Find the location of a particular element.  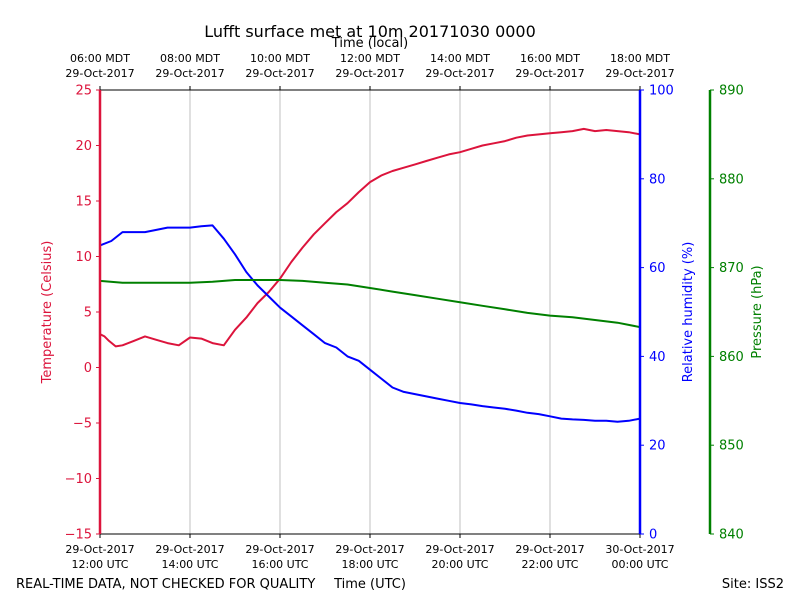

pressure-tick-label: 890 is located at coordinates (731, 91).